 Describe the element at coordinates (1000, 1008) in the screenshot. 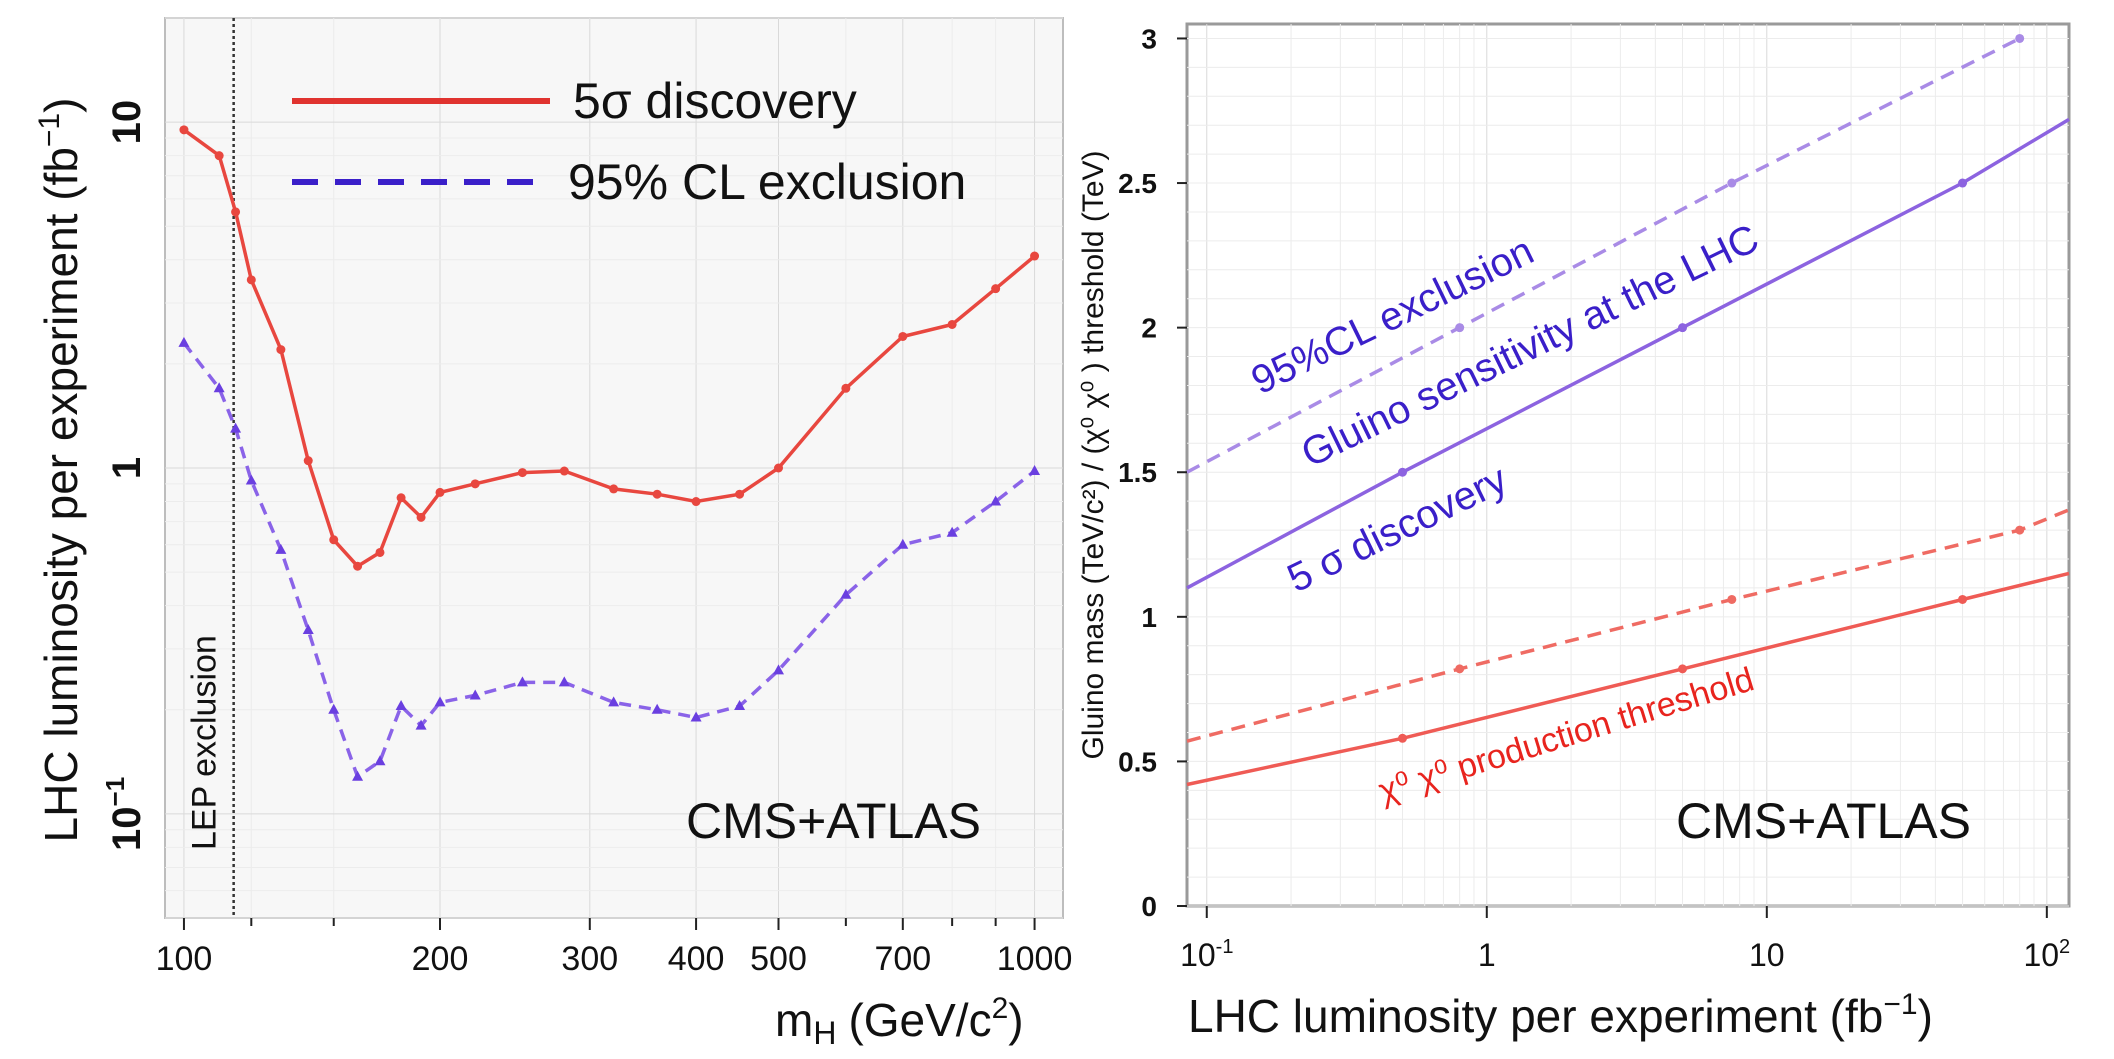

I see `left-x-label-unit-sup: 2` at that location.